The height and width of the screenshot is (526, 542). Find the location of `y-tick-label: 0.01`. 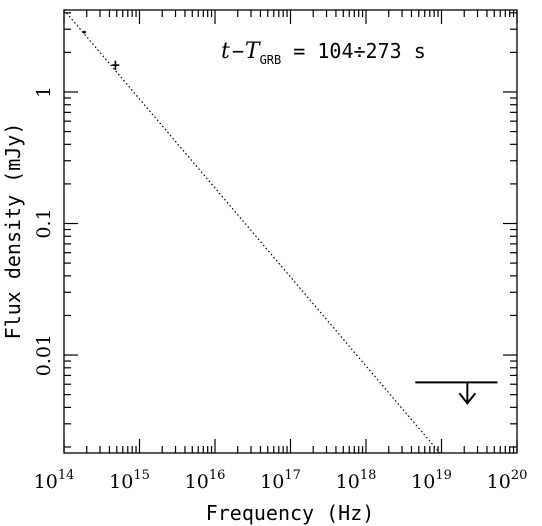

y-tick-label: 0.01 is located at coordinates (44, 355).